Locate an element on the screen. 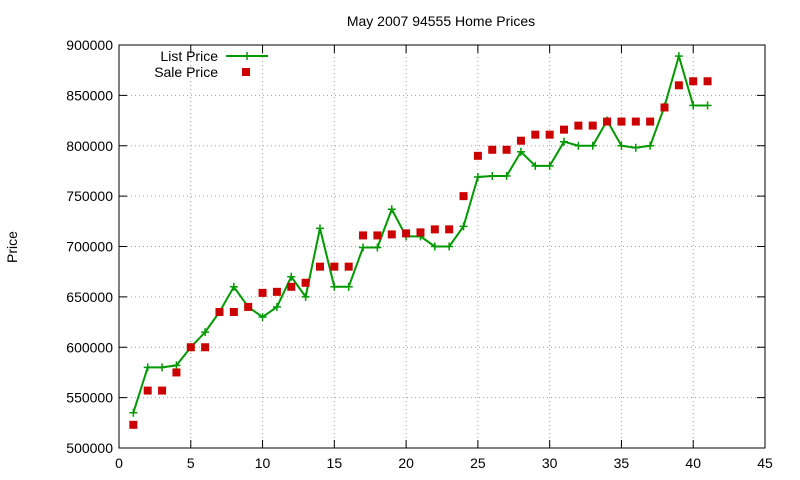 This screenshot has height=480, width=800. y-tick-label: 550000 is located at coordinates (89, 398).